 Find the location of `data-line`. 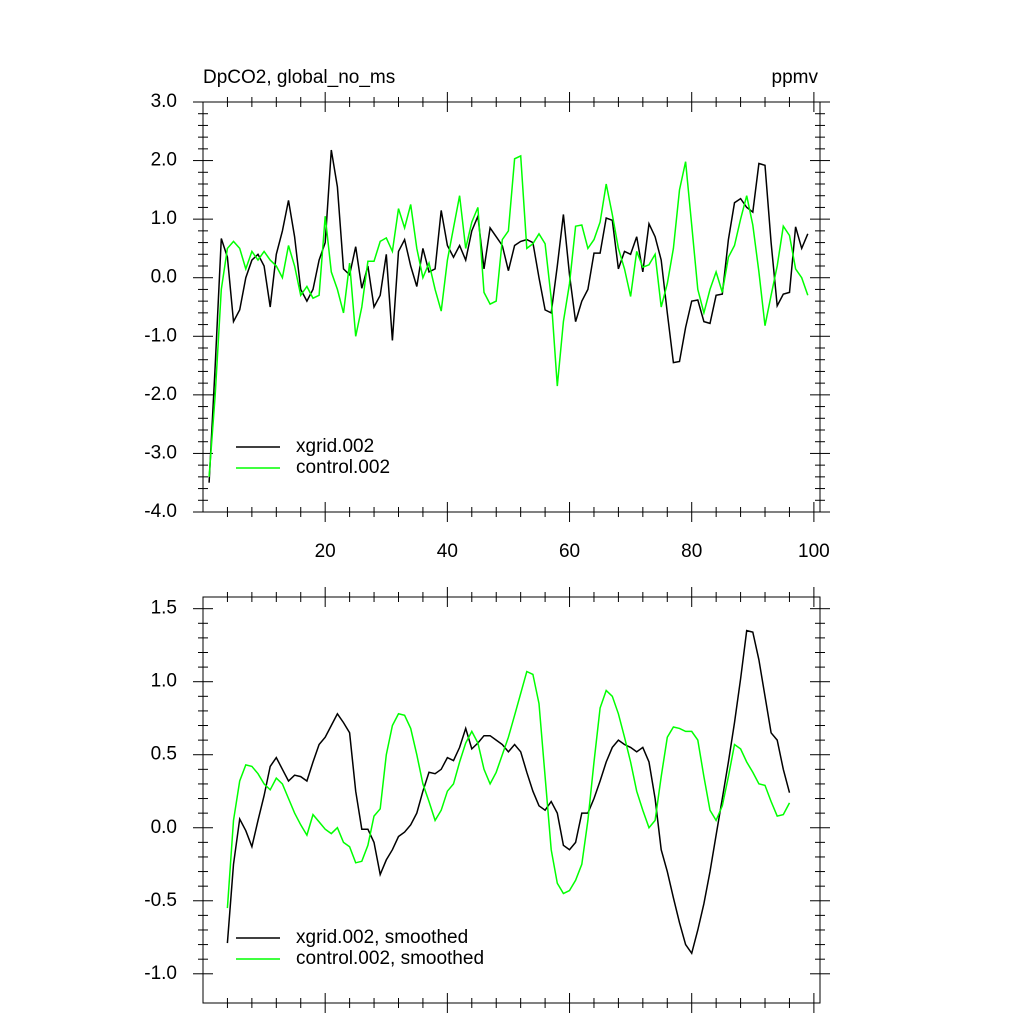

data-line is located at coordinates (508, 789).